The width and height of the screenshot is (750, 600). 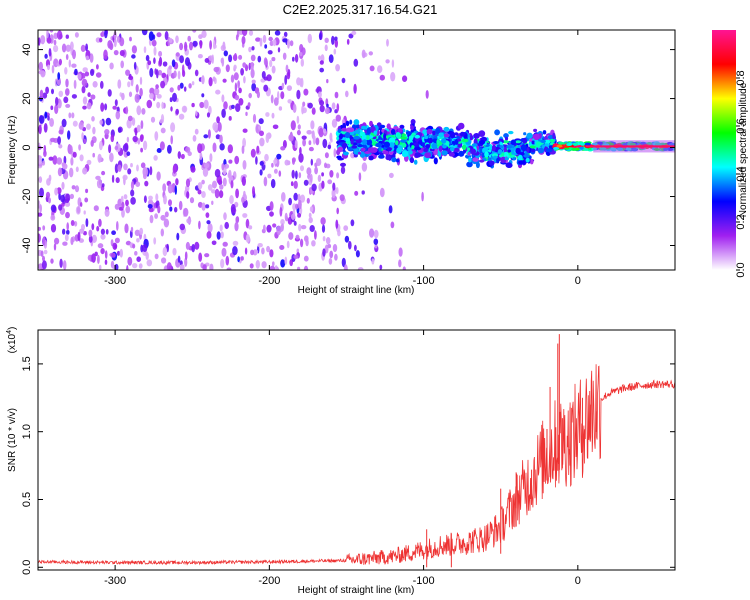 What do you see at coordinates (741, 77) in the screenshot?
I see `colorbar-tick-label: 0.8` at bounding box center [741, 77].